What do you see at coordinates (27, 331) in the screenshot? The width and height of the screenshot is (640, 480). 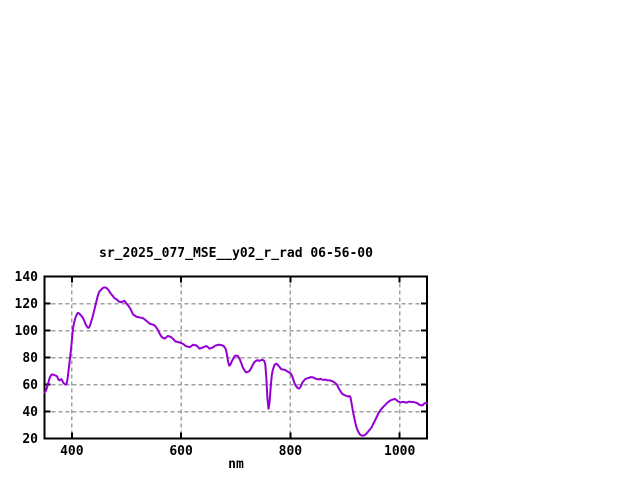 I see `y-tick-label: 100` at bounding box center [27, 331].